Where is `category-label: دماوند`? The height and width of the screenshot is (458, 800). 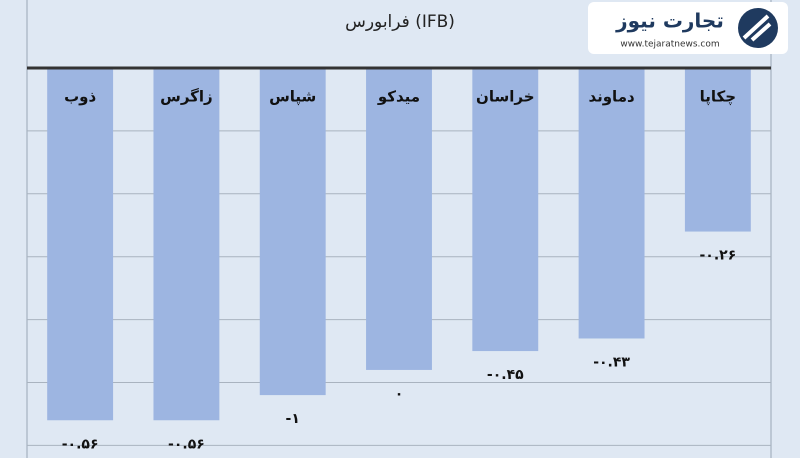 category-label: دماوند is located at coordinates (611, 97).